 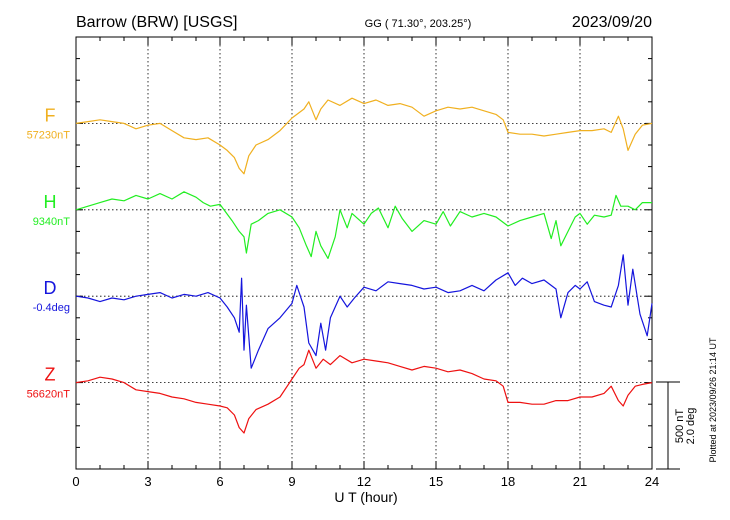 What do you see at coordinates (365, 497) in the screenshot?
I see `x-axis-label: U T (hour)` at bounding box center [365, 497].